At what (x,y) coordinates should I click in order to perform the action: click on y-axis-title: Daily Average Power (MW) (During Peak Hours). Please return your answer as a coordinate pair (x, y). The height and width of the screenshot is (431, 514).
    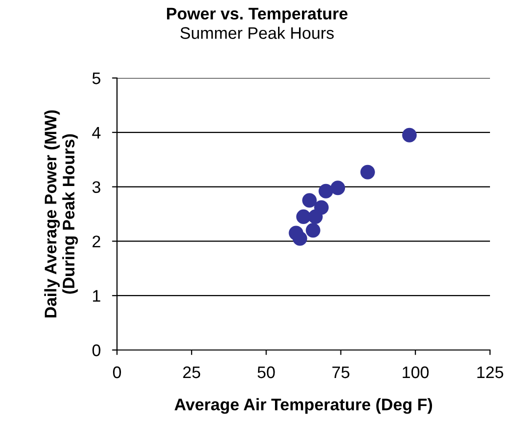
    Looking at the image, I should click on (61, 214).